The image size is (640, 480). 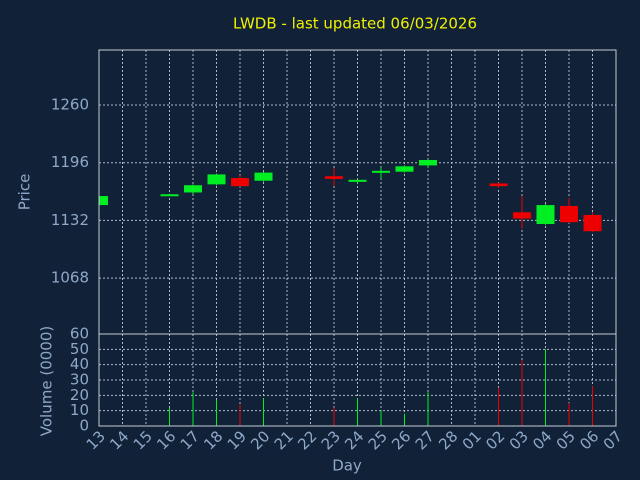 I want to click on y2-tick-label: 50, so click(x=79, y=349).